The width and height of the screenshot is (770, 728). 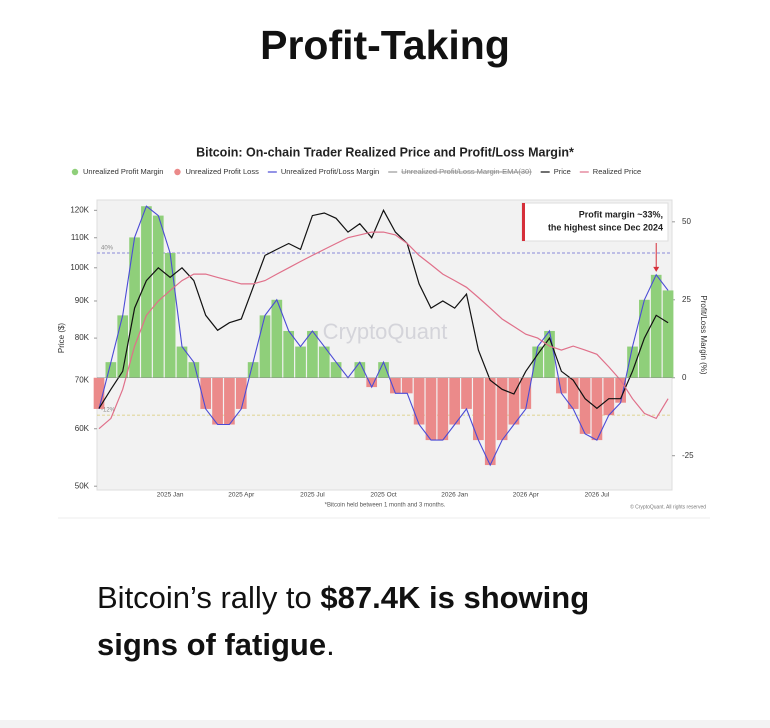 I want to click on y-tick-label: 50K, so click(x=82, y=485).